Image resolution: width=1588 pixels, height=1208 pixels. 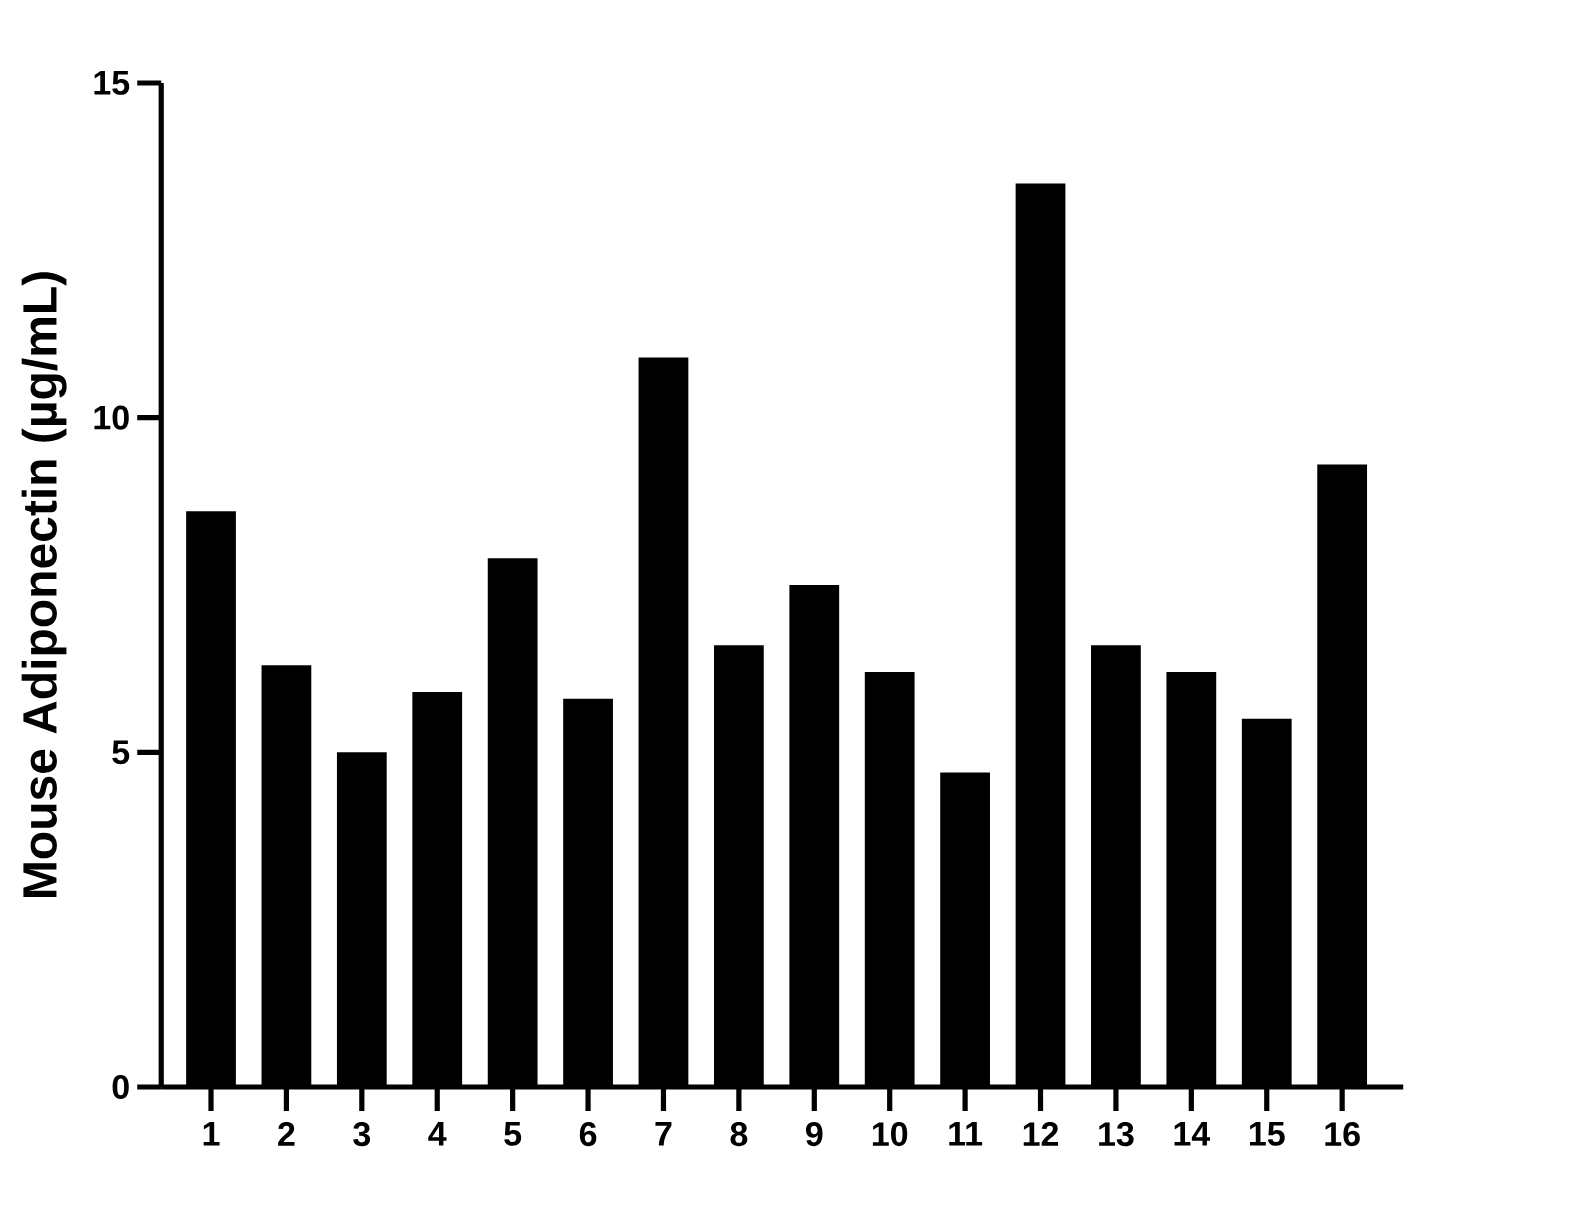 I want to click on x-tick-label: 9, so click(x=814, y=1134).